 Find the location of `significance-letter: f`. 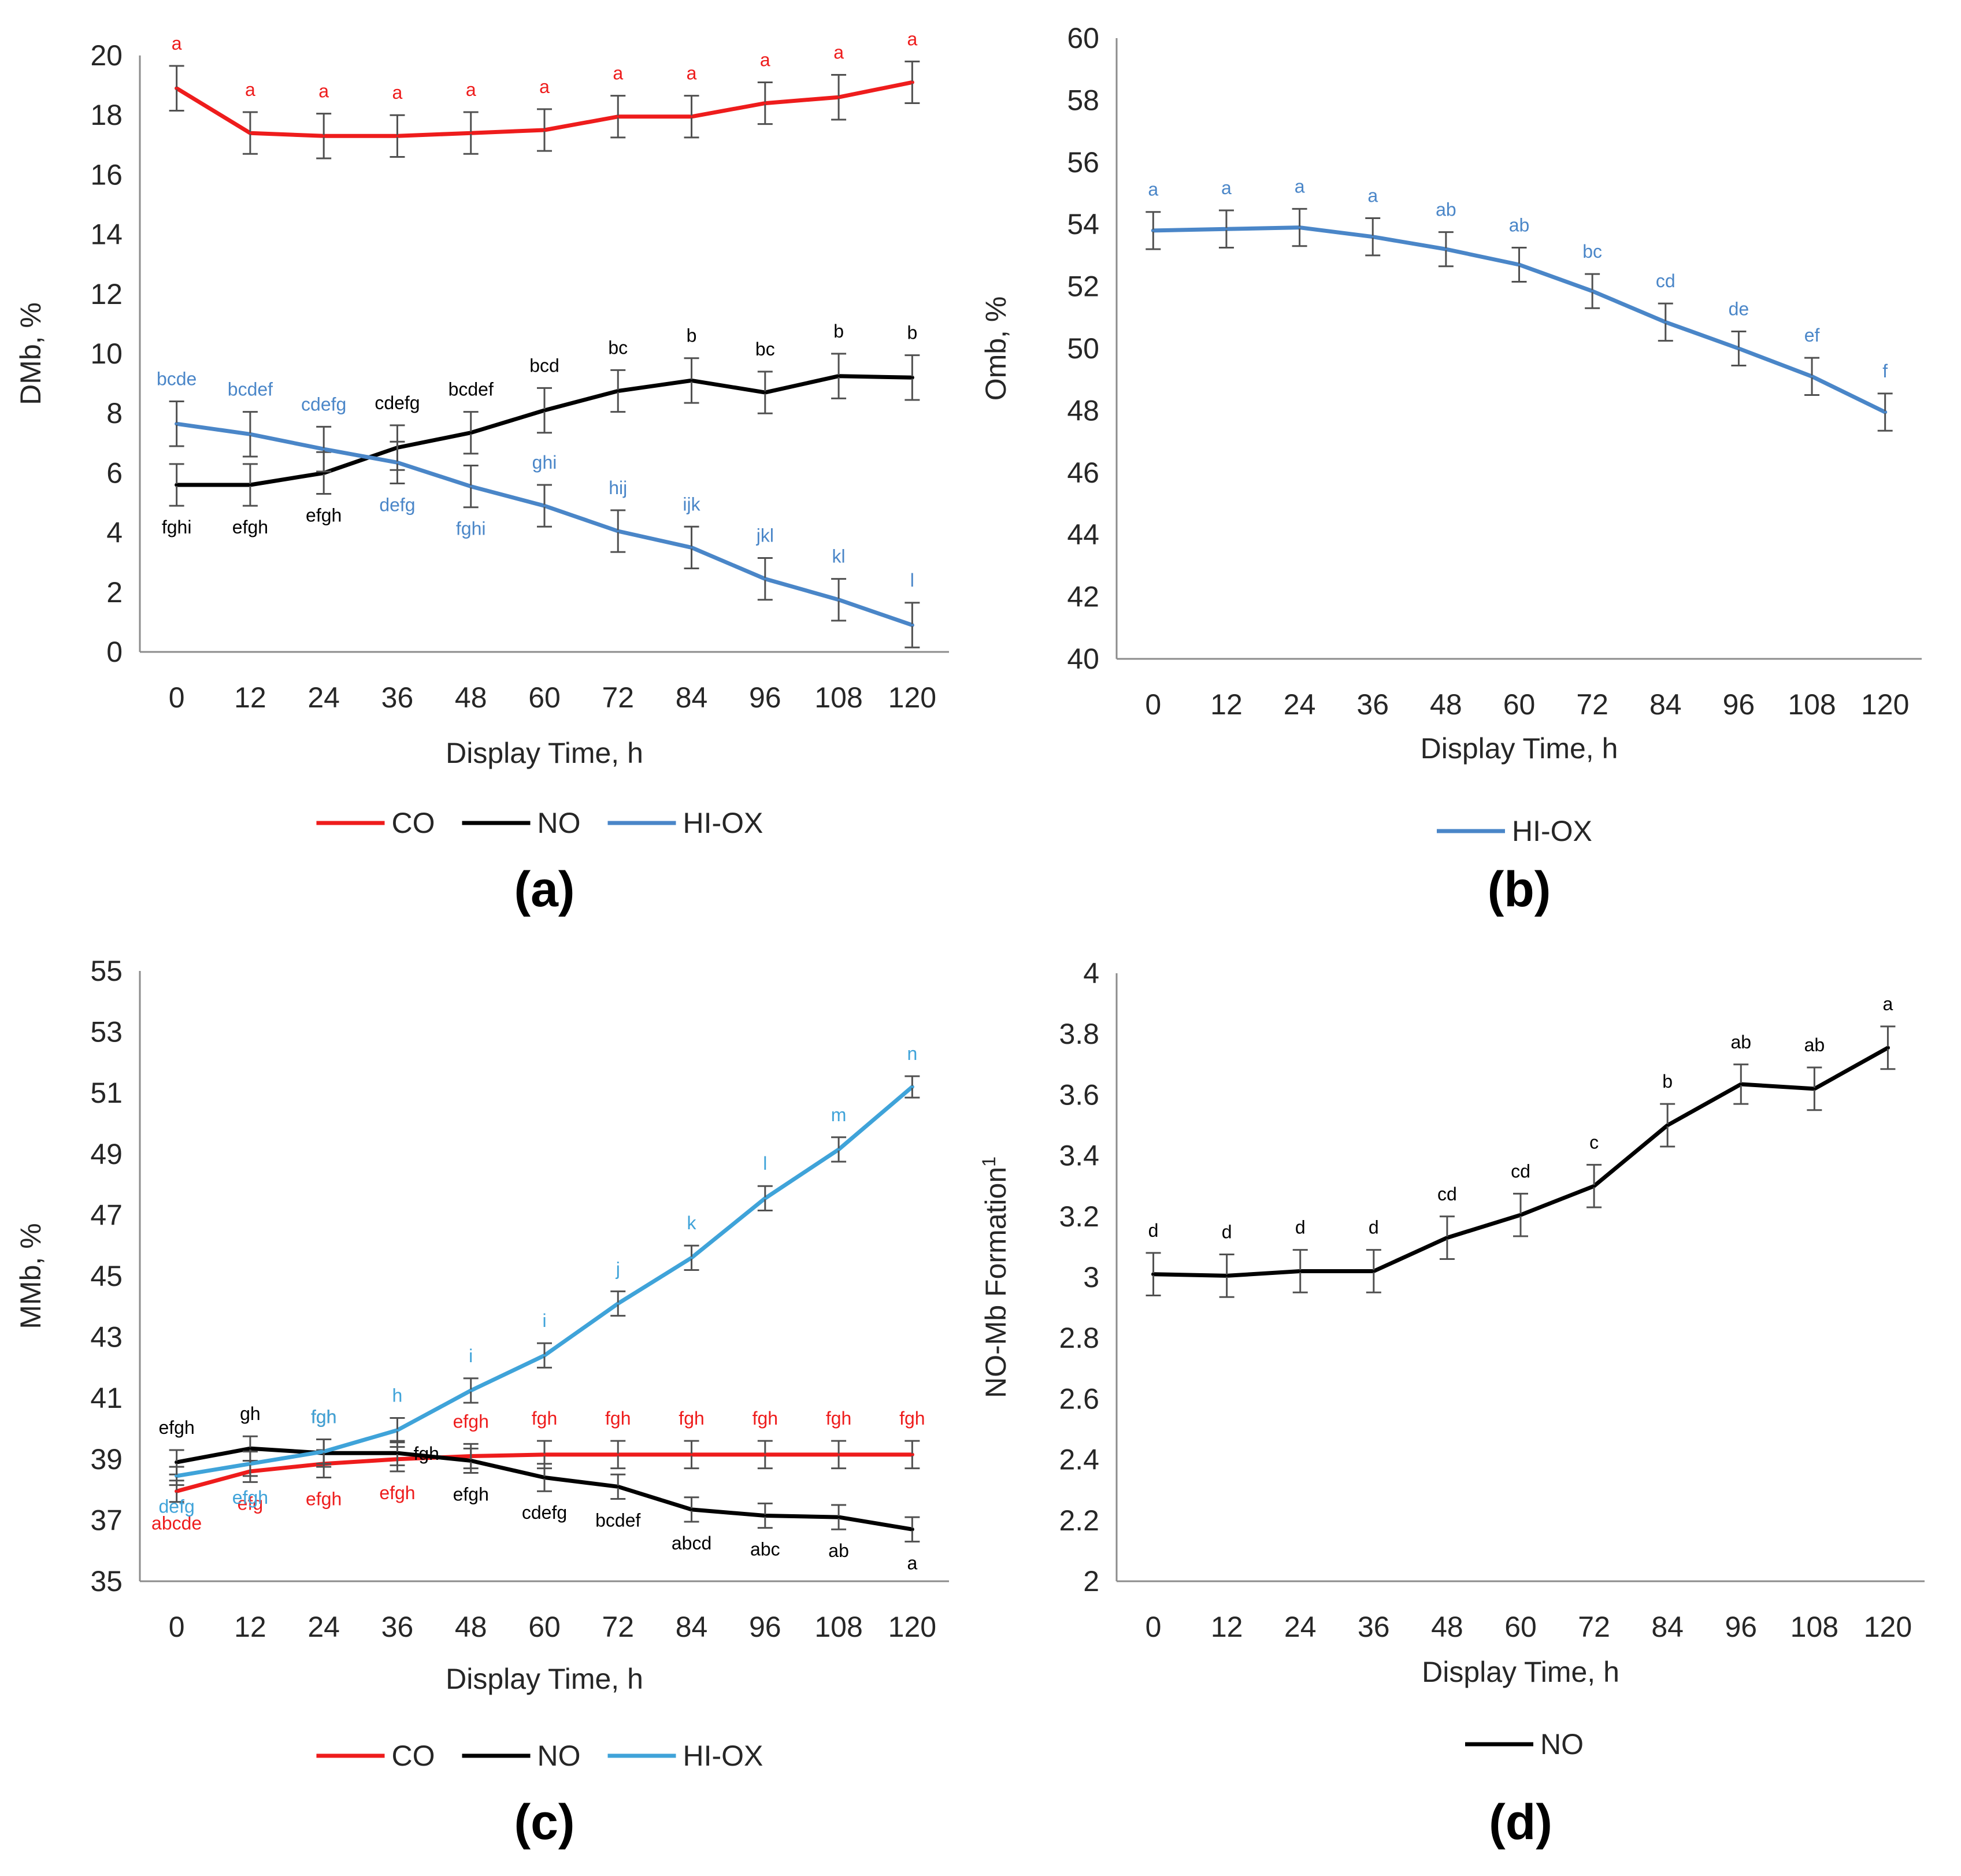

significance-letter: f is located at coordinates (1885, 371).